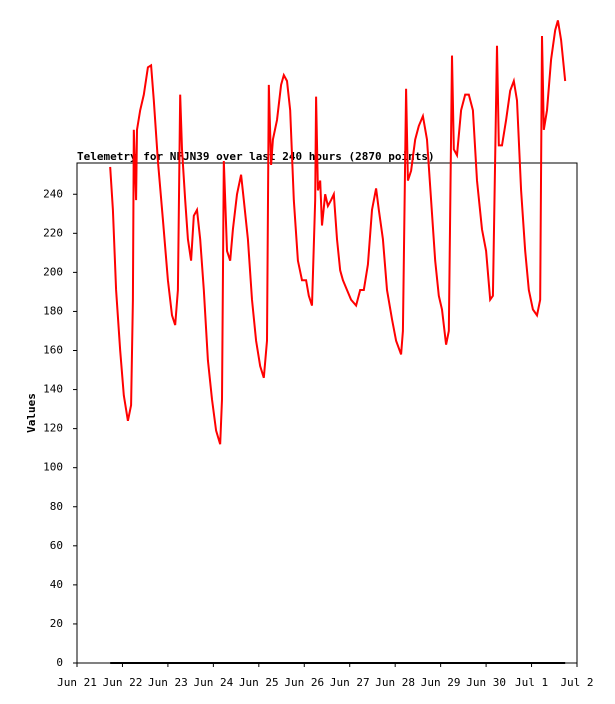 The height and width of the screenshot is (704, 615). I want to click on y-tick-label: 40, so click(56, 584).